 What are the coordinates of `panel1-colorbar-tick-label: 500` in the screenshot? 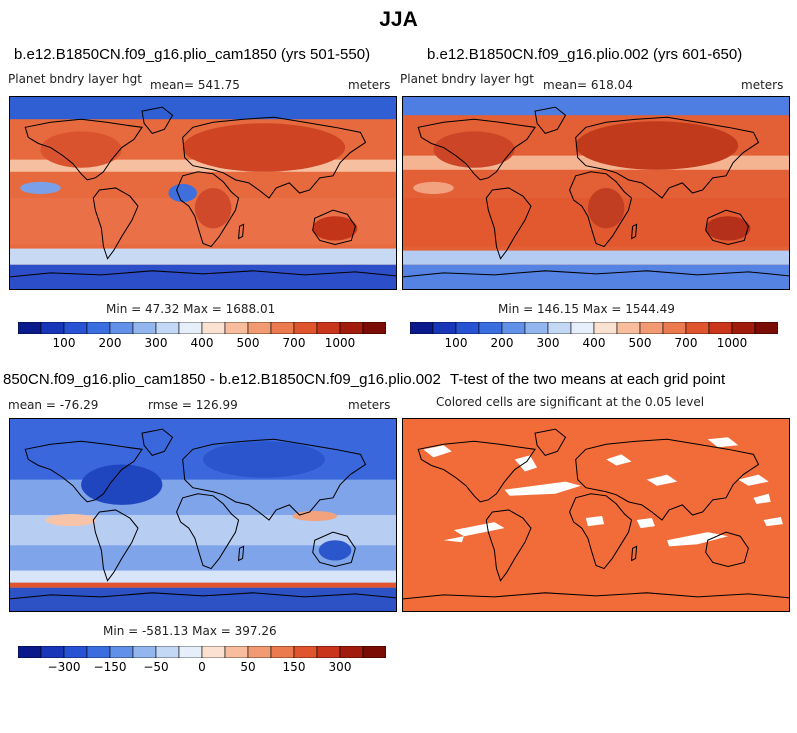 It's located at (248, 343).